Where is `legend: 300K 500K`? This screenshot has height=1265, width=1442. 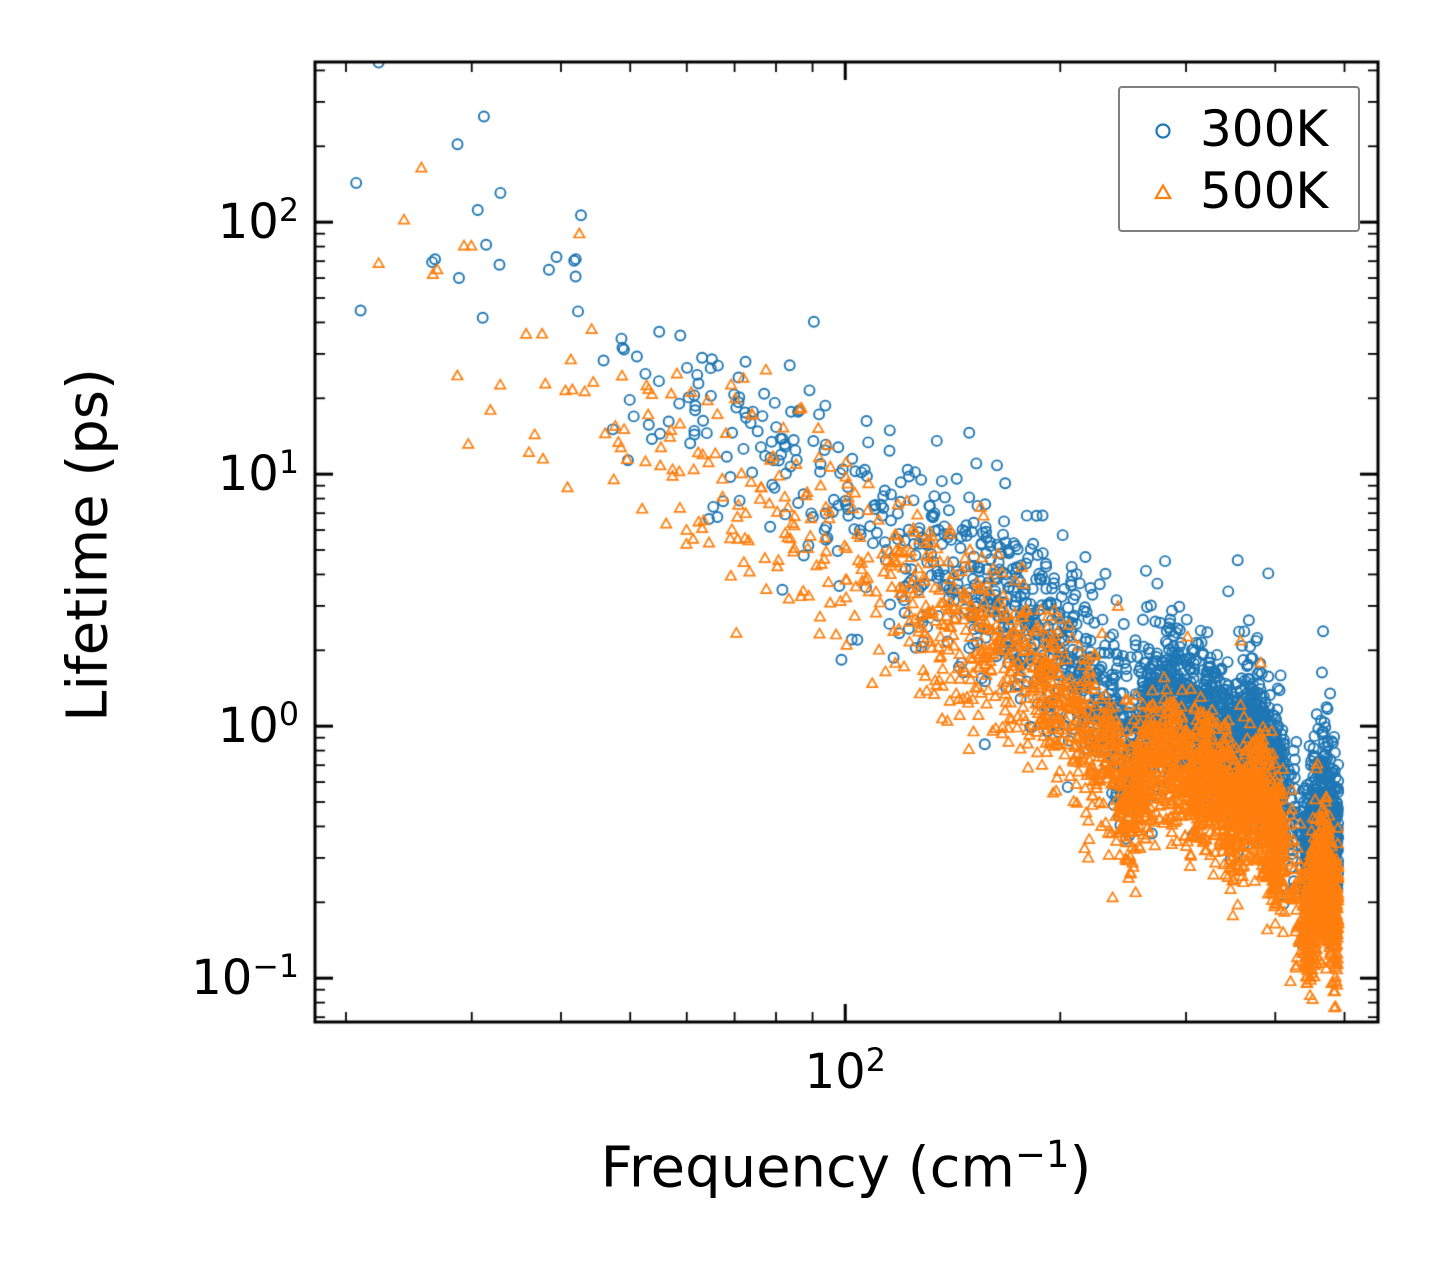 legend: 300K 500K is located at coordinates (1239, 159).